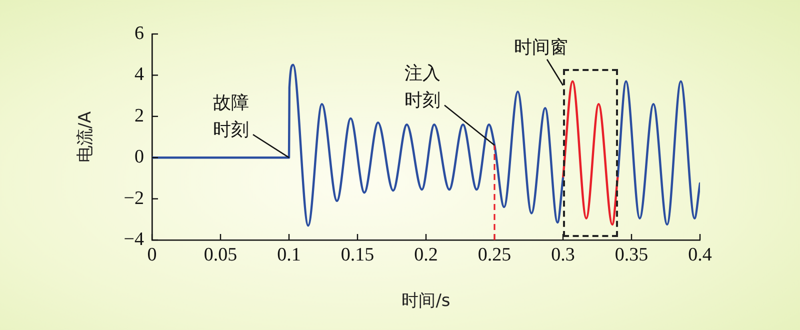  Describe the element at coordinates (289, 255) in the screenshot. I see `x-tick-label: 0.1` at that location.